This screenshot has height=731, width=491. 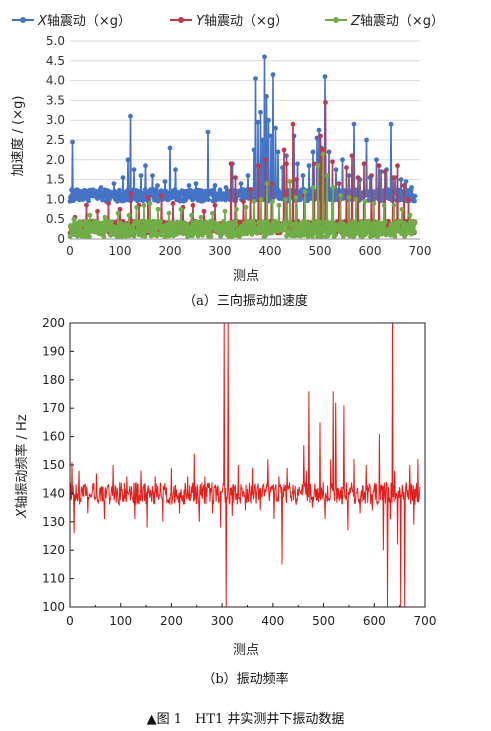 What do you see at coordinates (170, 251) in the screenshot?
I see `chart-a-x-tick-label: 200` at bounding box center [170, 251].